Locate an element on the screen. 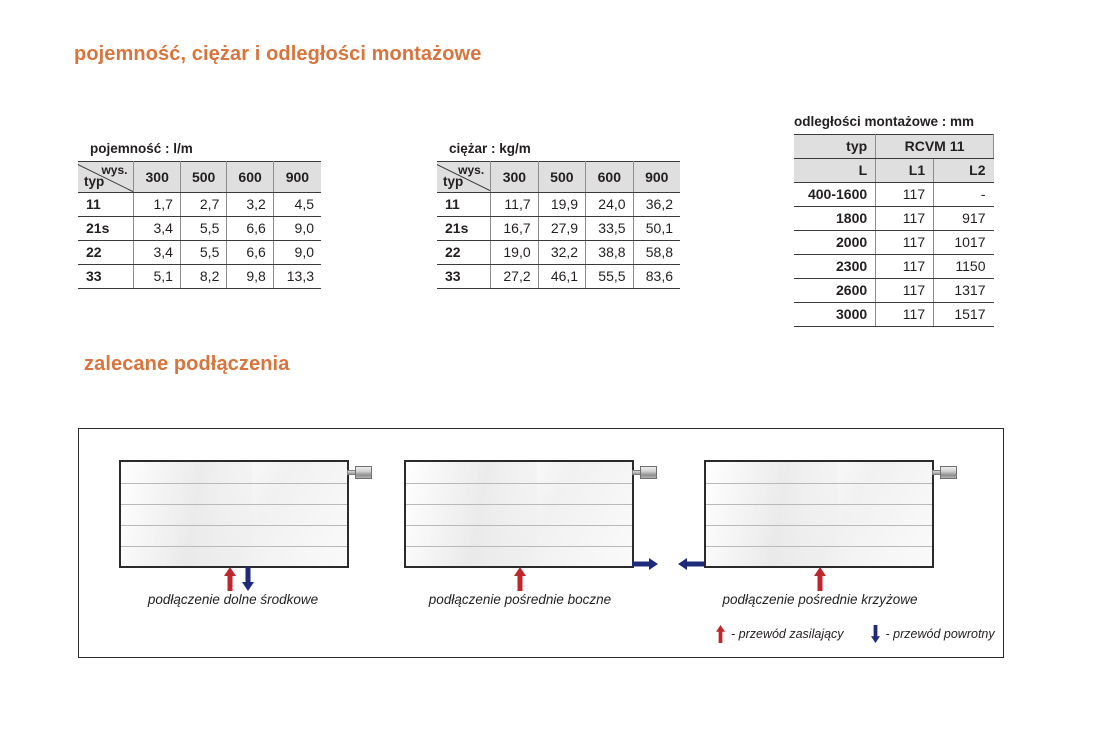  cell-value: 36,2 is located at coordinates (656, 204).